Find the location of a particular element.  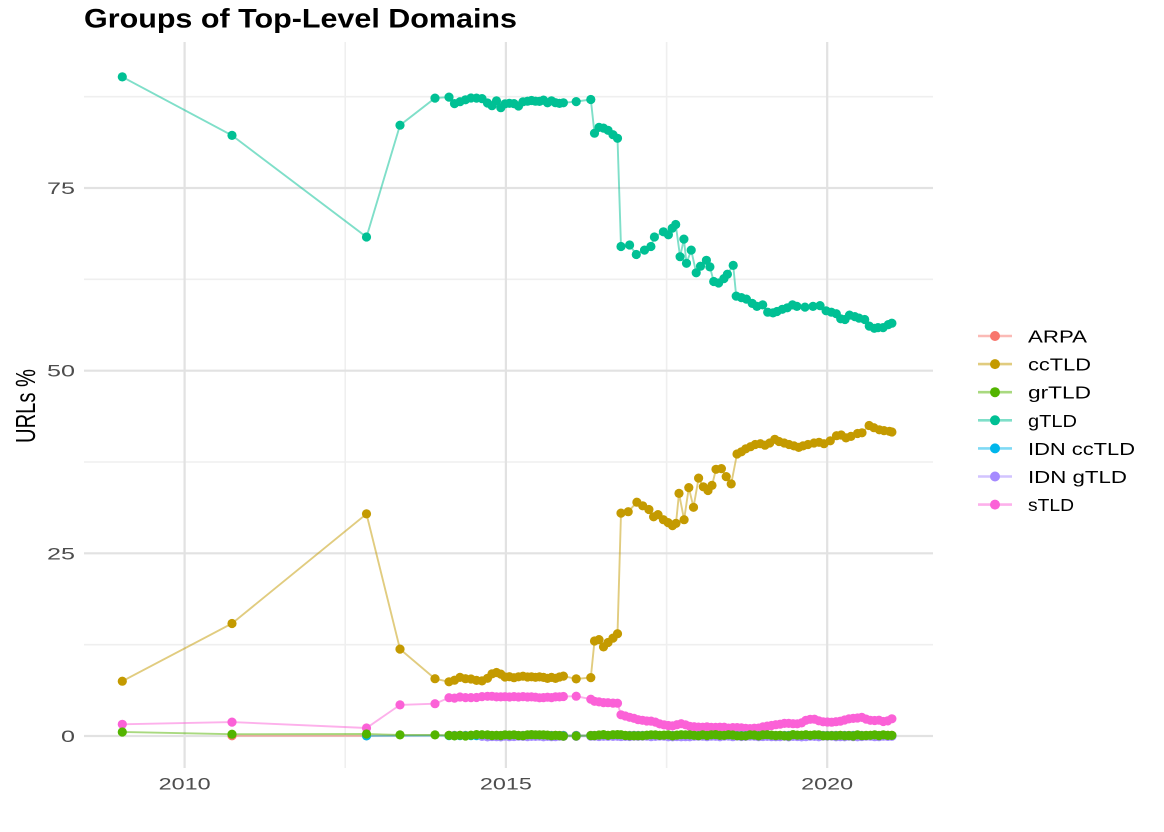

svg-text: Groups of Top-Level Domains is located at coordinates (300, 19).